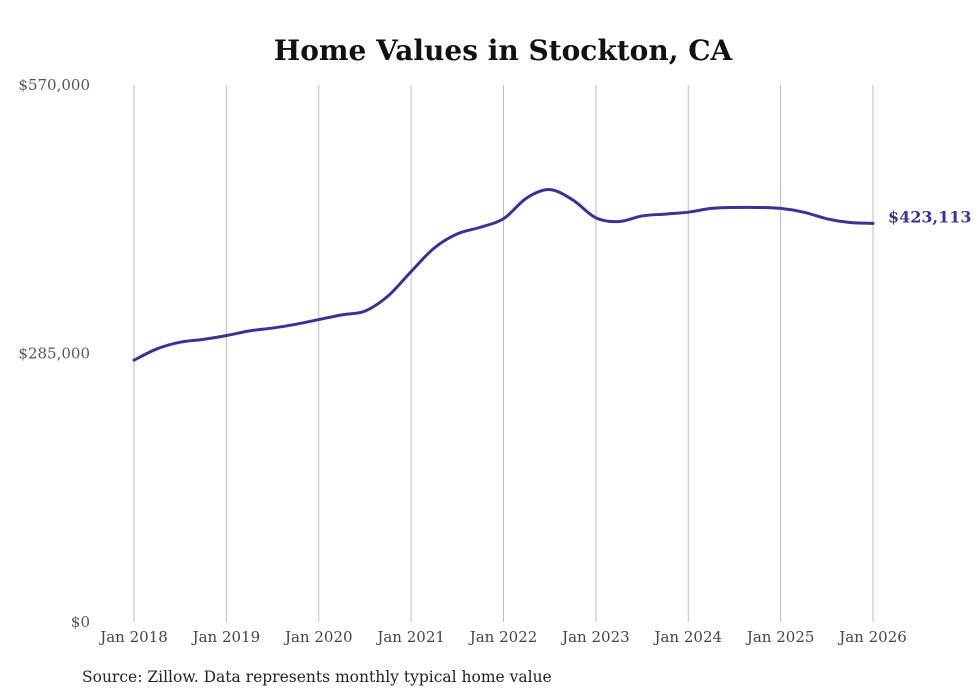  I want to click on x-tick-label: Jan 2020, so click(318, 637).